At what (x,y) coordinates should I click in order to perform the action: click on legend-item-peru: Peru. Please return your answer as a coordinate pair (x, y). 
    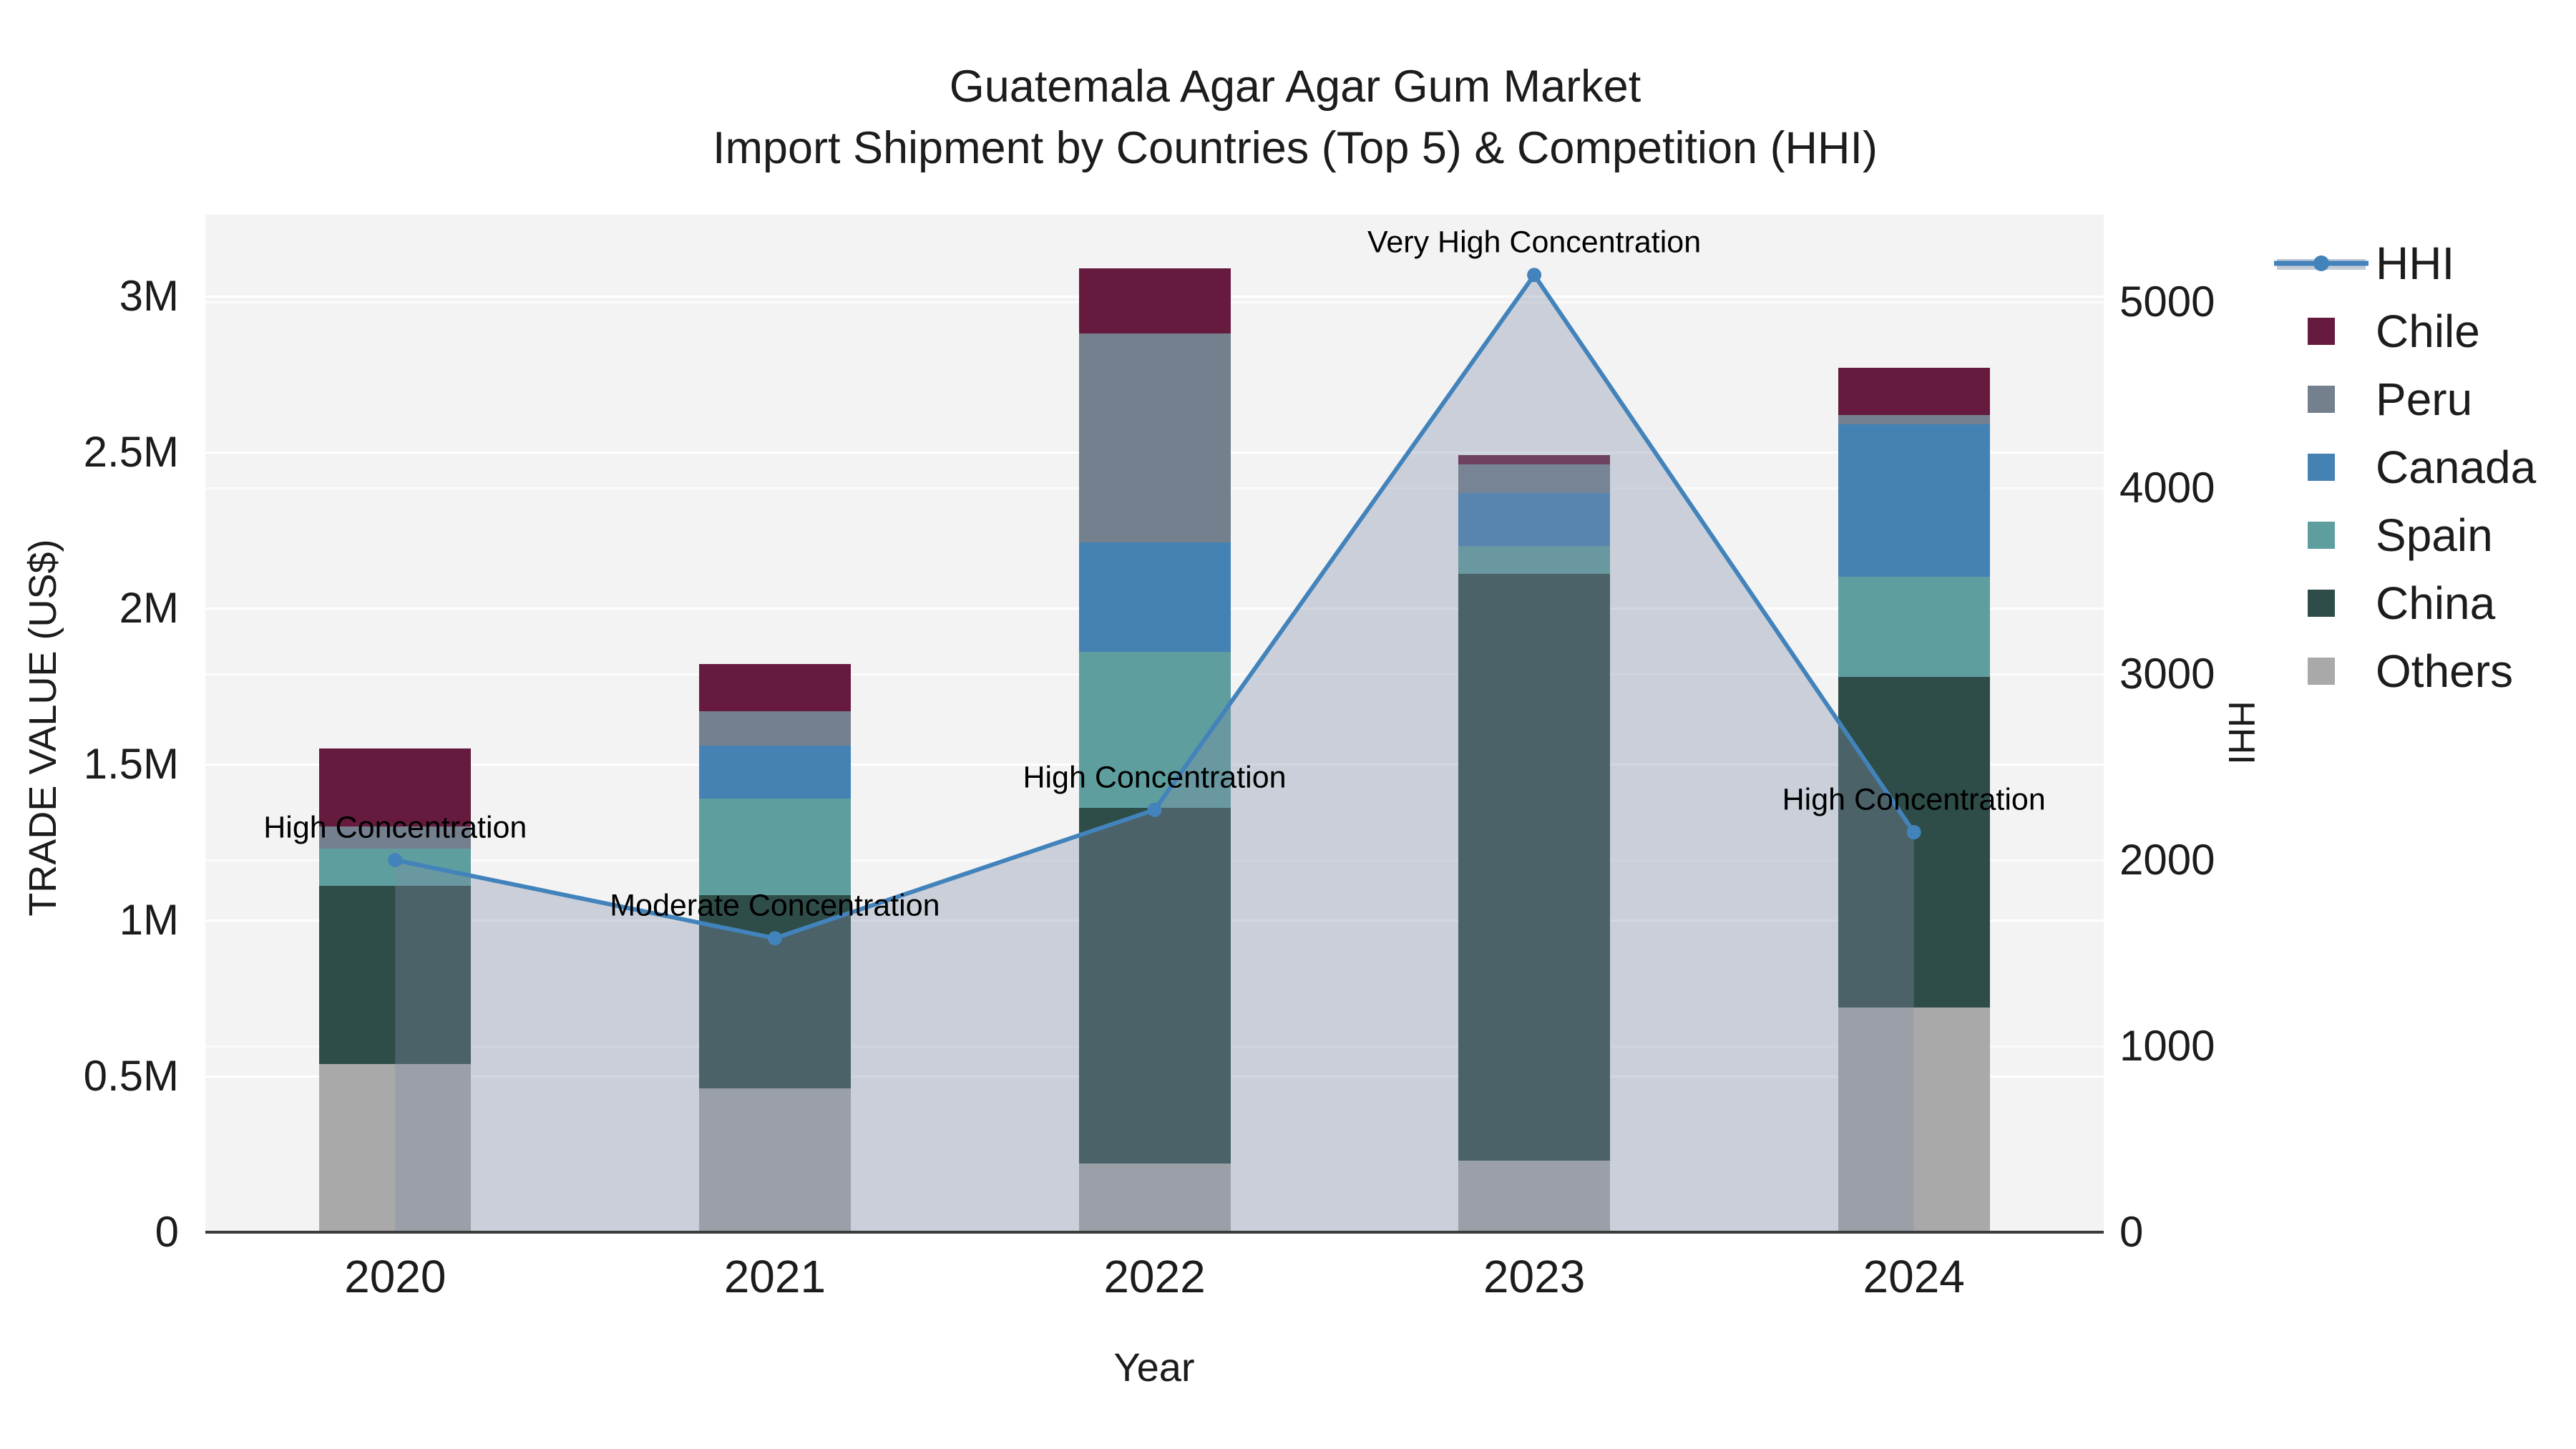
    Looking at the image, I should click on (2405, 399).